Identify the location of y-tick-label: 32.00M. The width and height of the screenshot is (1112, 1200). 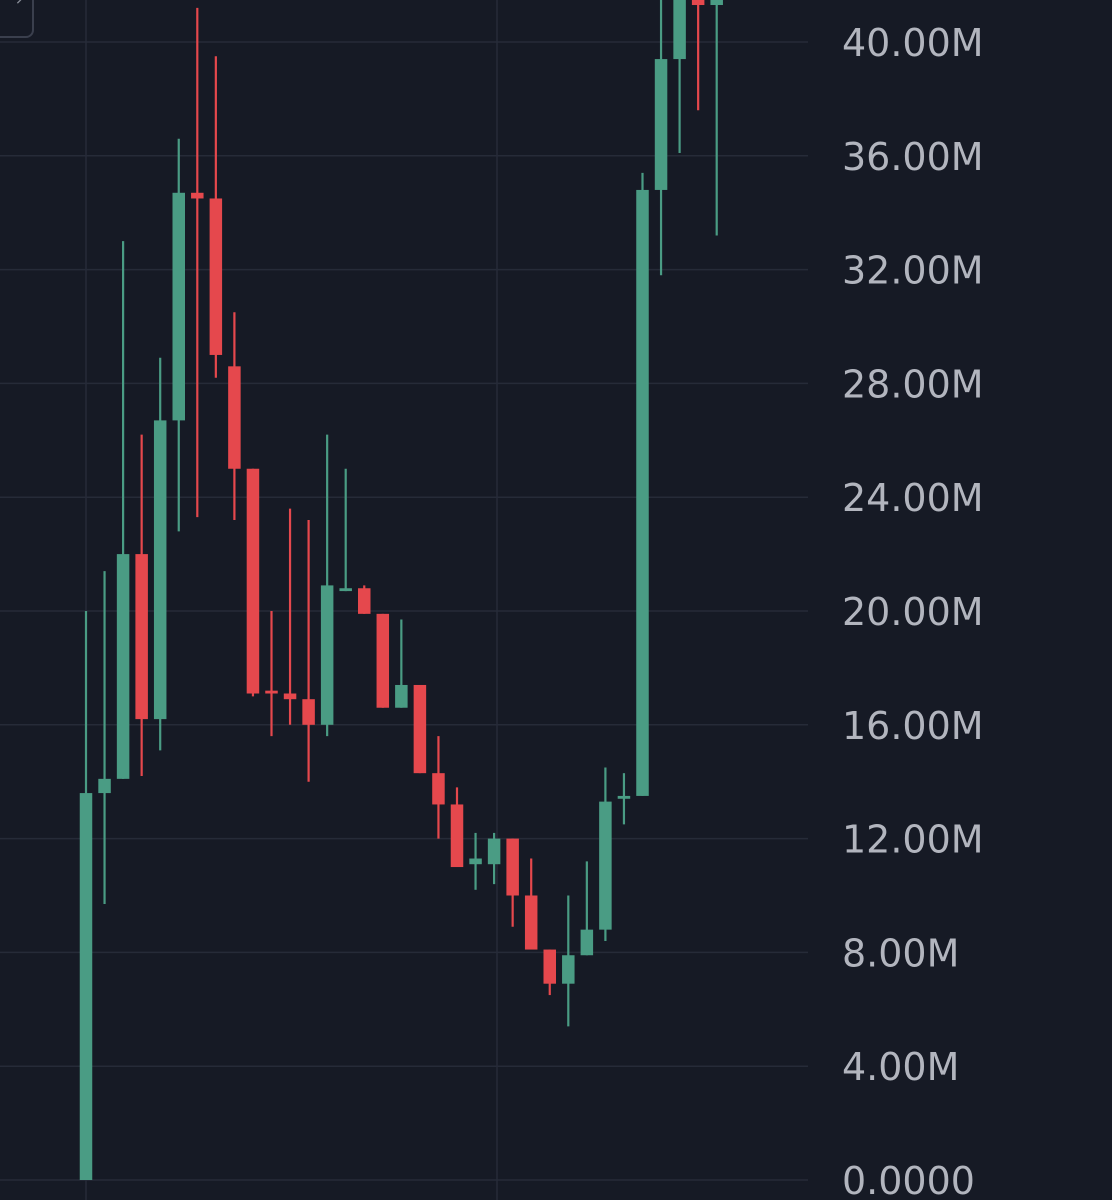
(913, 271).